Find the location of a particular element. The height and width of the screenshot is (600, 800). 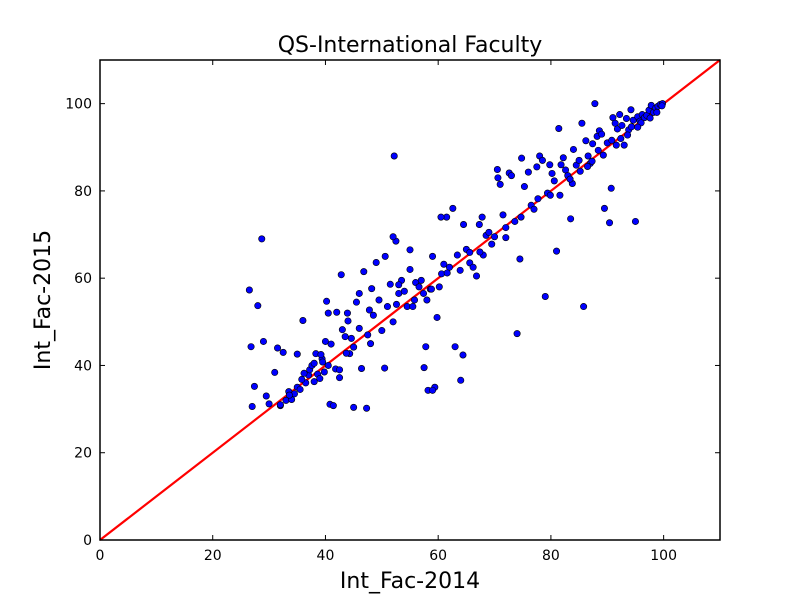

x-tick-label: 100 is located at coordinates (663, 556).